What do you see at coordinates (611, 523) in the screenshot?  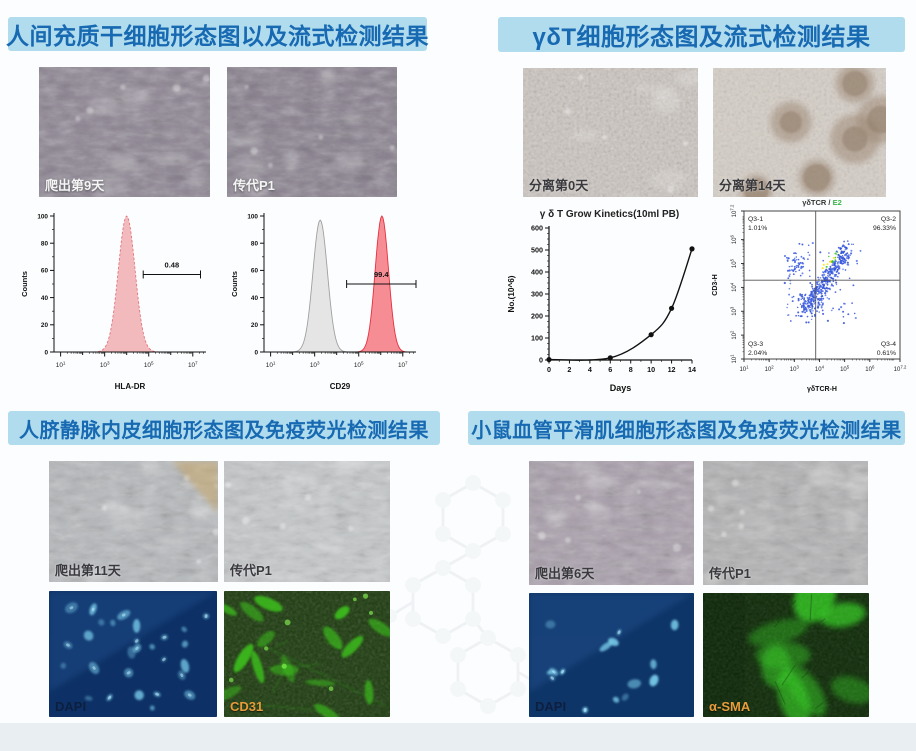 I see `micrograph-smc-day6: 爬出第6天` at bounding box center [611, 523].